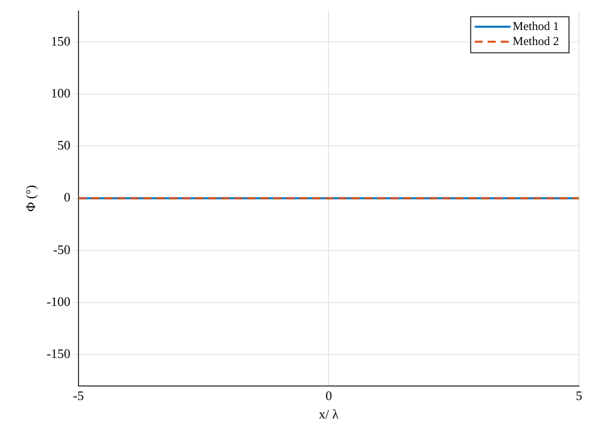 This screenshot has height=433, width=591. I want to click on y-axis-title: Φ (°), so click(30, 198).